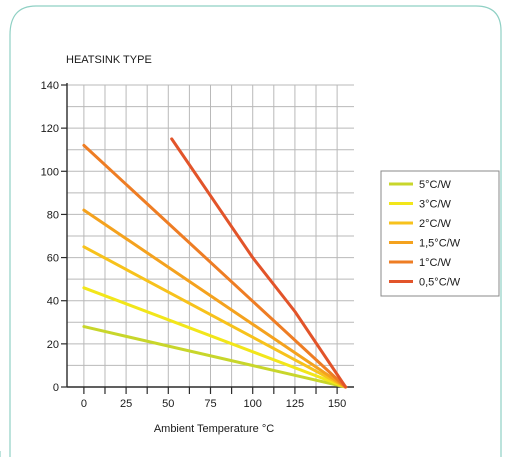  I want to click on x-tick-label: 150, so click(337, 404).